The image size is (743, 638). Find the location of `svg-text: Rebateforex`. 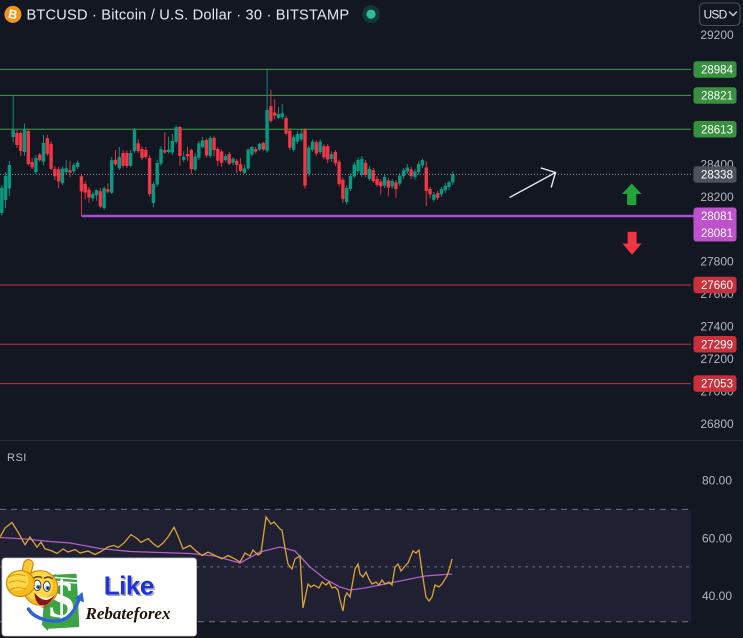

svg-text: Rebateforex is located at coordinates (128, 613).